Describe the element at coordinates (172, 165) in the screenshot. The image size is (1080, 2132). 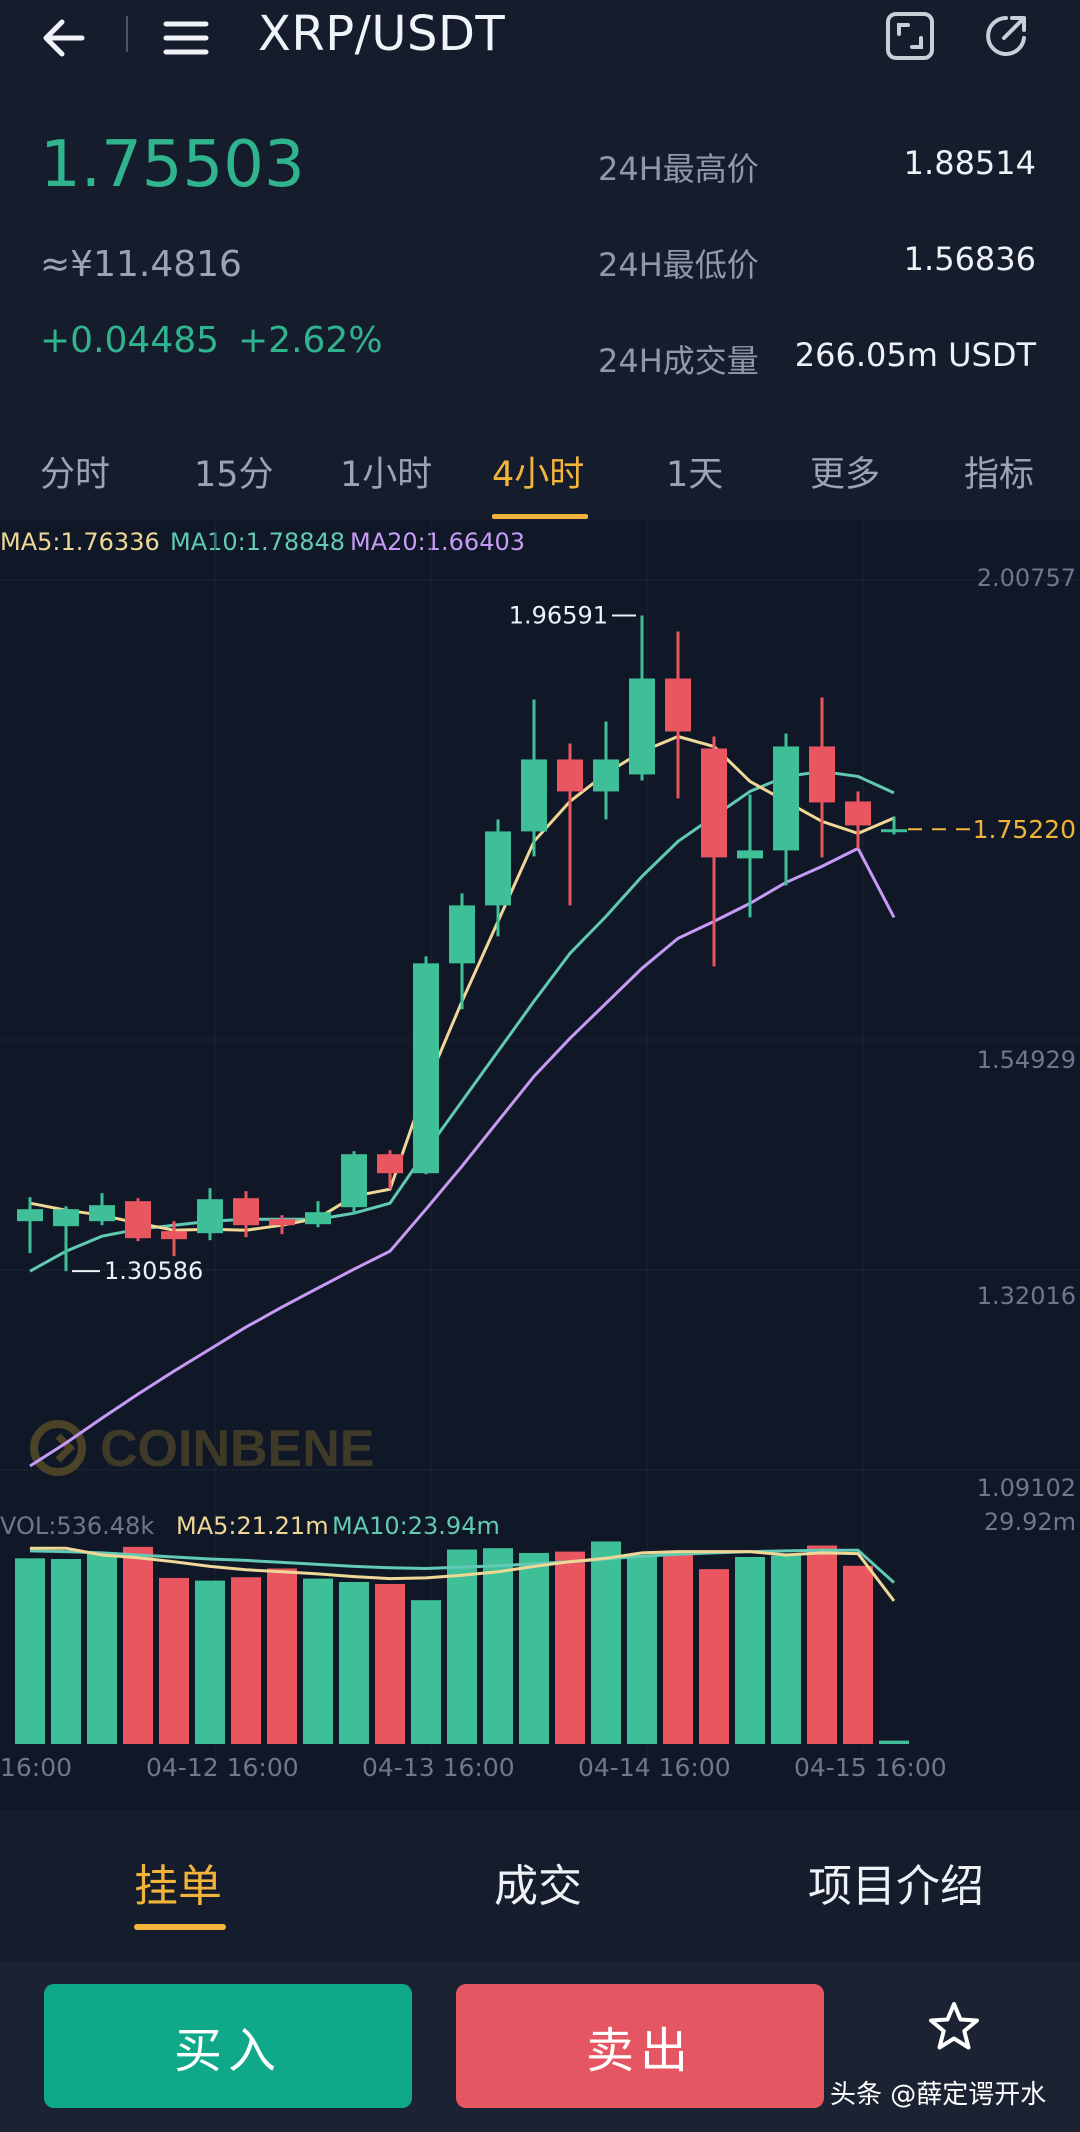
I see `last-price: 1.75503` at that location.